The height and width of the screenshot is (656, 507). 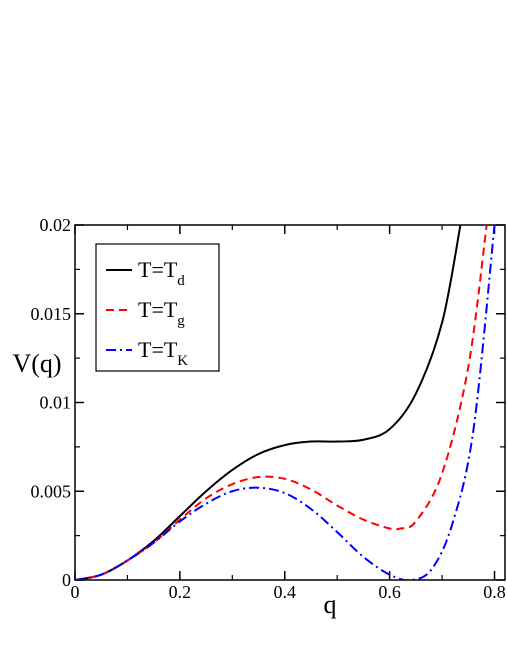 What do you see at coordinates (494, 592) in the screenshot?
I see `x-tick-label: 0.8` at bounding box center [494, 592].